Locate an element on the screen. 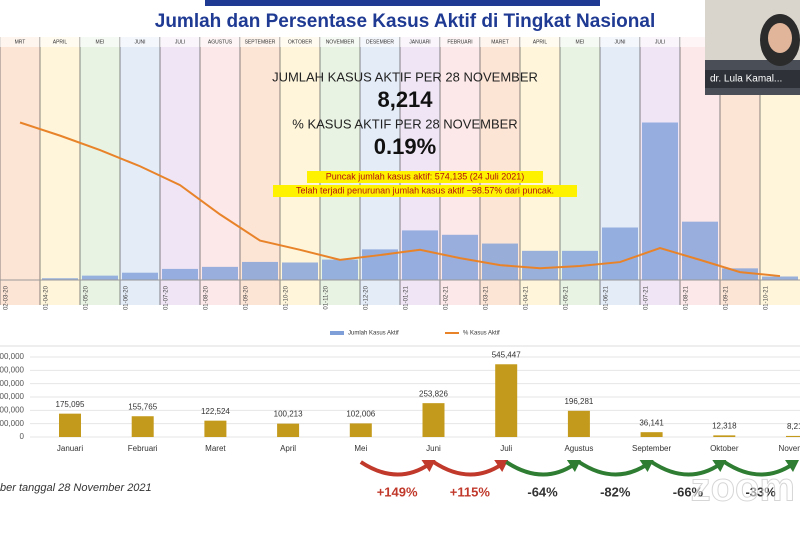  date-label: 01-06-20 is located at coordinates (127, 297).